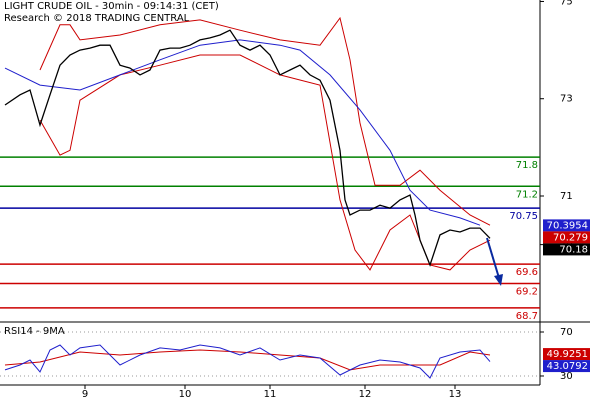 The image size is (590, 400). What do you see at coordinates (365, 394) in the screenshot?
I see `x-tick-label: 12` at bounding box center [365, 394].